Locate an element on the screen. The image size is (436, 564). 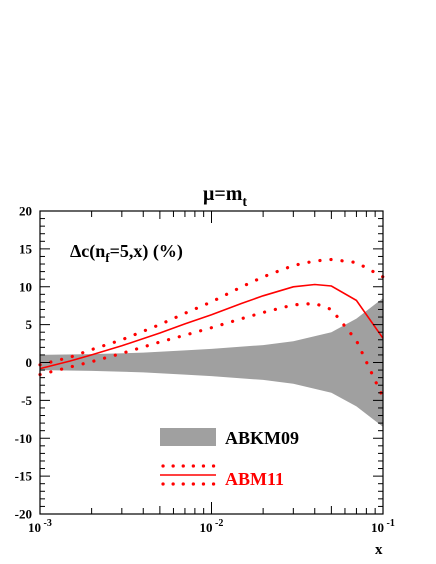
abm11-central-line is located at coordinates (211, 326).